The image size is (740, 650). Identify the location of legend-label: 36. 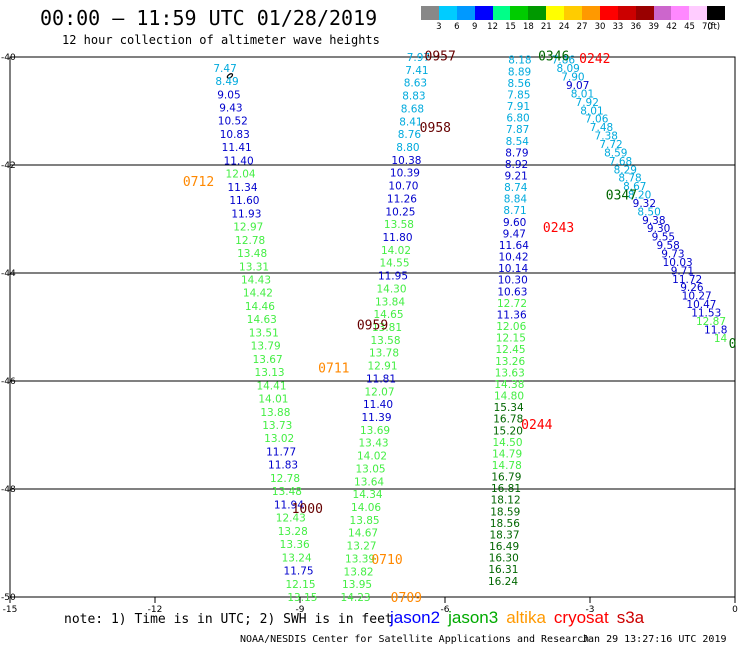
(636, 27).